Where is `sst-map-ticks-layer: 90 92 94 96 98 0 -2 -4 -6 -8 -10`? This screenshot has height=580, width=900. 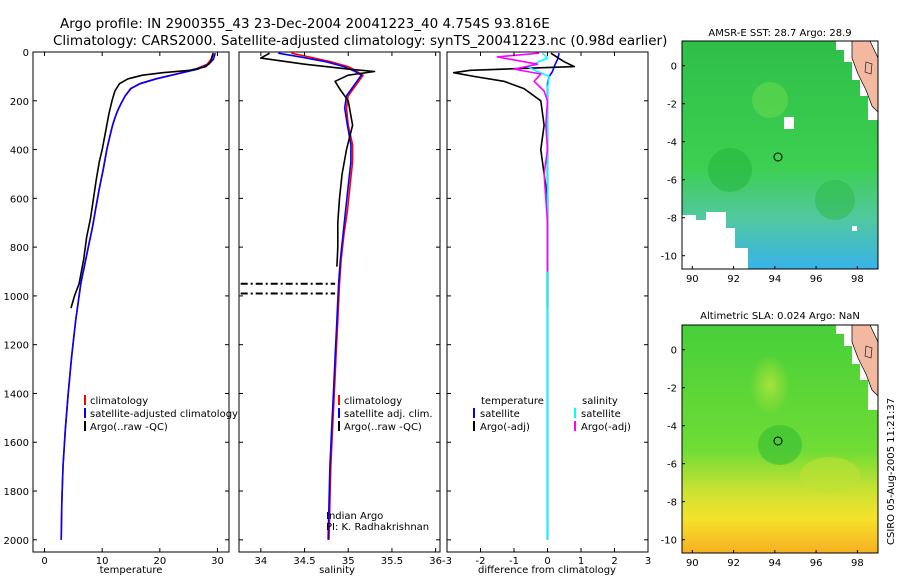
sst-map-ticks-layer: 90 92 94 96 98 0 -2 -4 -6 -8 -10 is located at coordinates (762, 173).